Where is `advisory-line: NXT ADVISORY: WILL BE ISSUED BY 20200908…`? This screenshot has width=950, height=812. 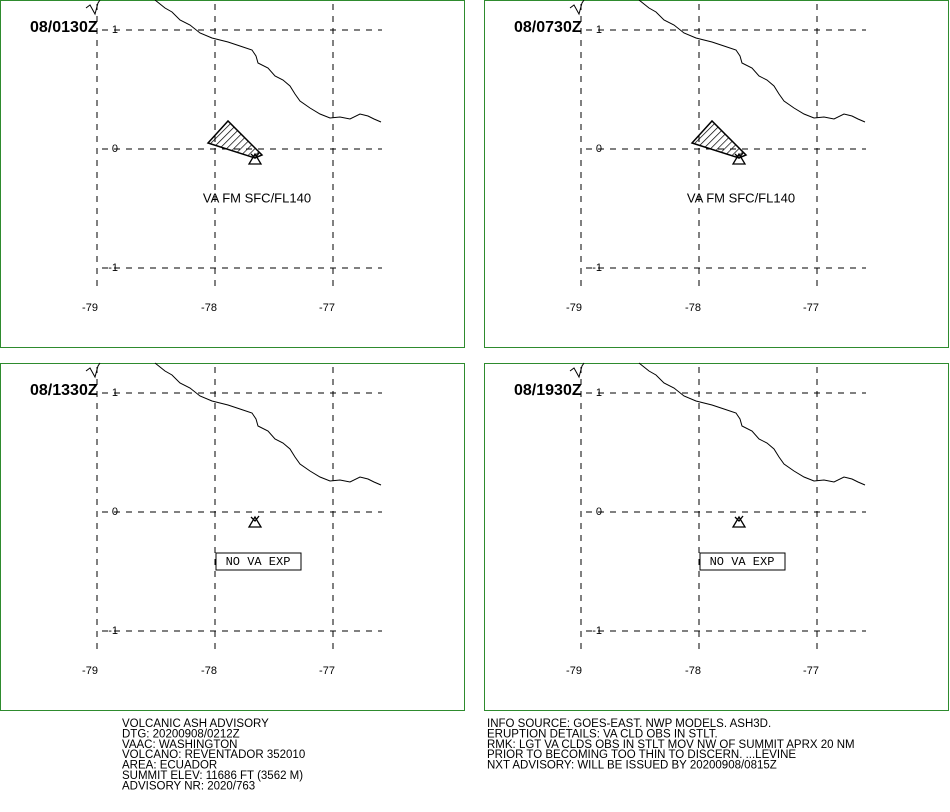 advisory-line: NXT ADVISORY: WILL BE ISSUED BY 20200908… is located at coordinates (632, 766).